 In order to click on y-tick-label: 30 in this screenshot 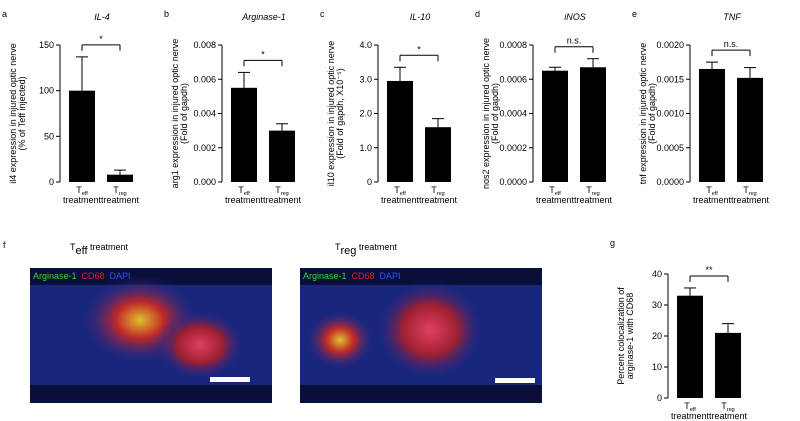, I will do `click(657, 305)`.